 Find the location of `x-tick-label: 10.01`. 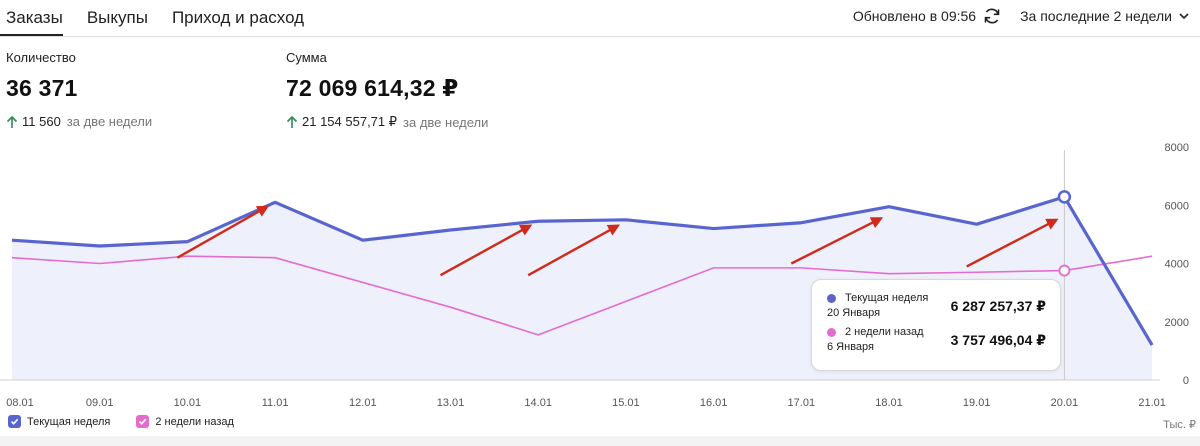

x-tick-label: 10.01 is located at coordinates (188, 403).